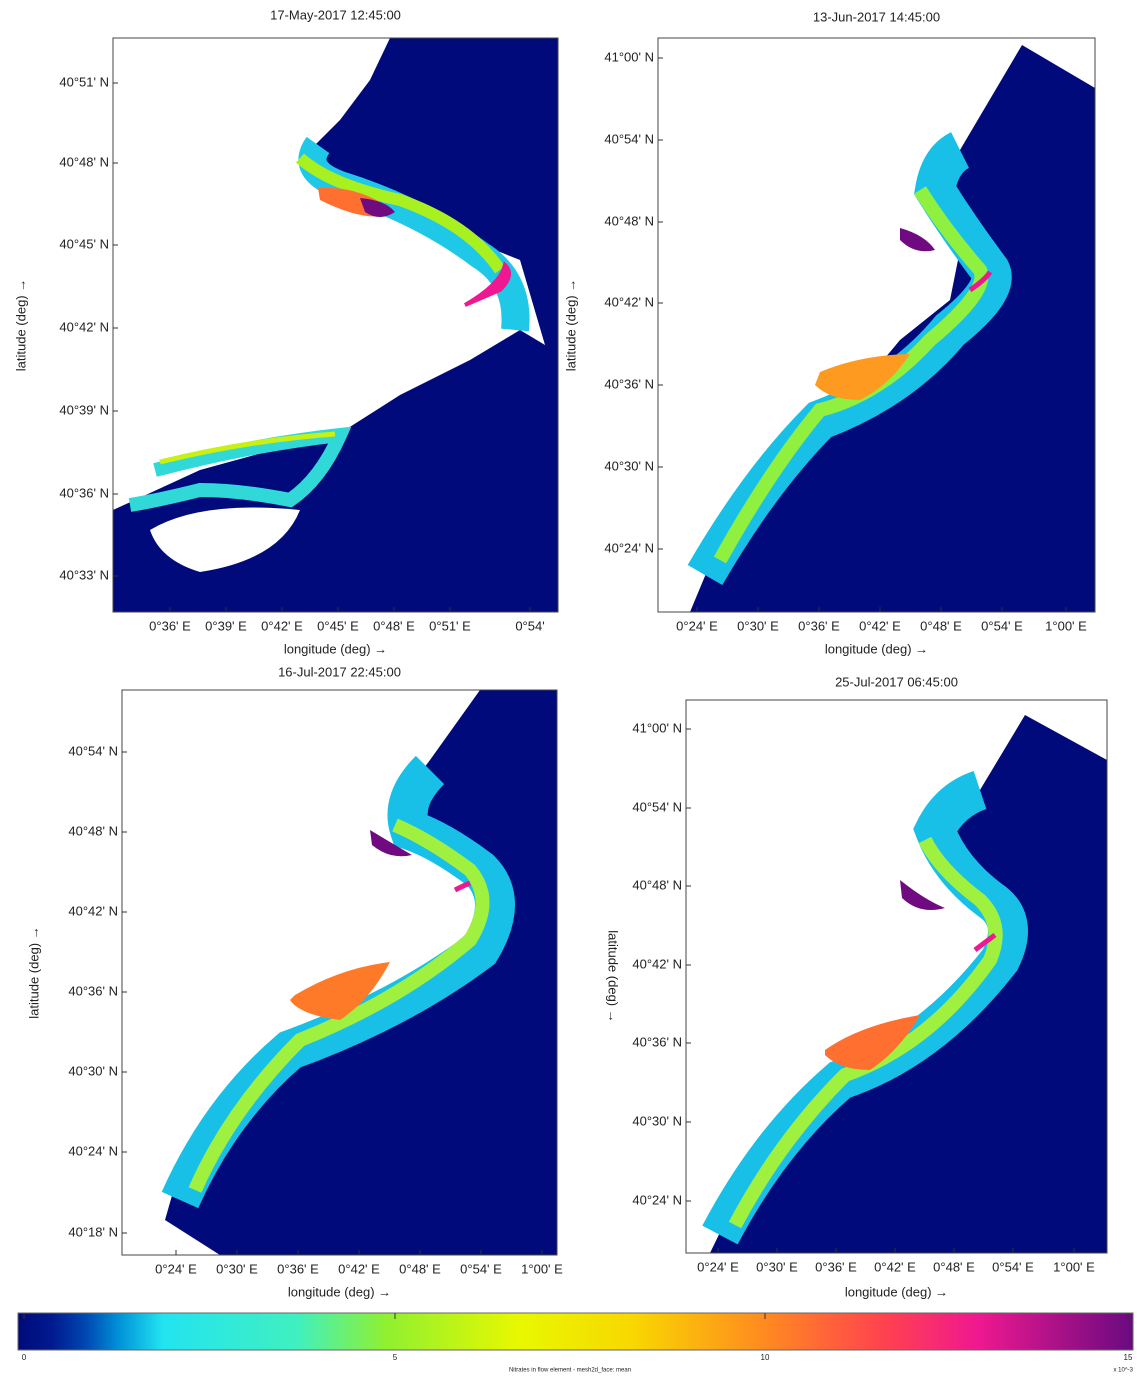  What do you see at coordinates (1124, 1371) in the screenshot?
I see `colorbar-exponent: x 10^-3` at bounding box center [1124, 1371].